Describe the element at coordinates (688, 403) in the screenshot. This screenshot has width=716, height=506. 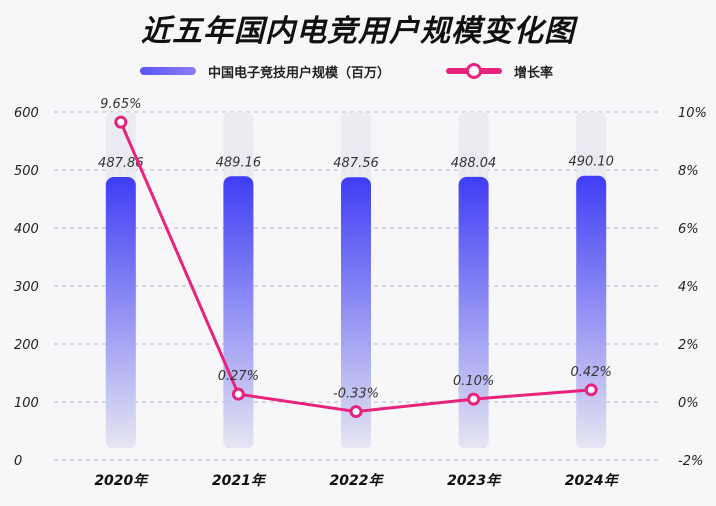
I see `y2-tick-label: 0%` at that location.